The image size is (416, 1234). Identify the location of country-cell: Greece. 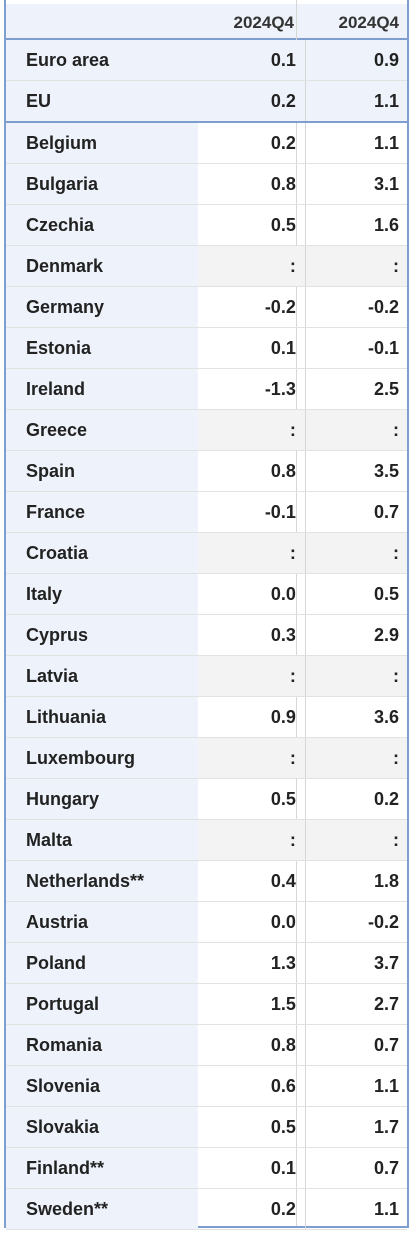
(102, 430).